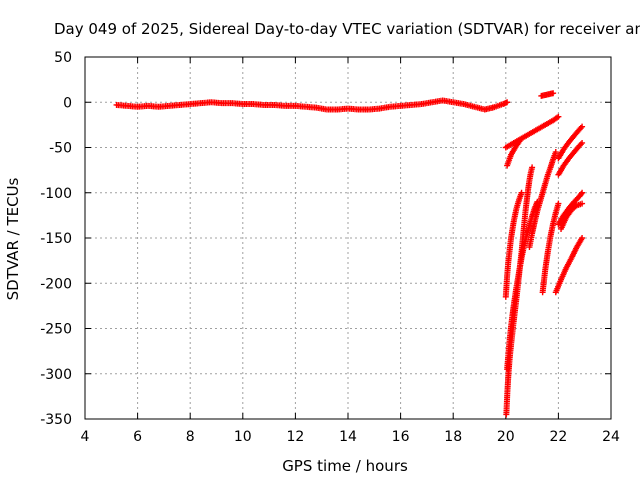 This screenshot has height=480, width=640. Describe the element at coordinates (137, 437) in the screenshot. I see `x-tick-label: 6` at that location.